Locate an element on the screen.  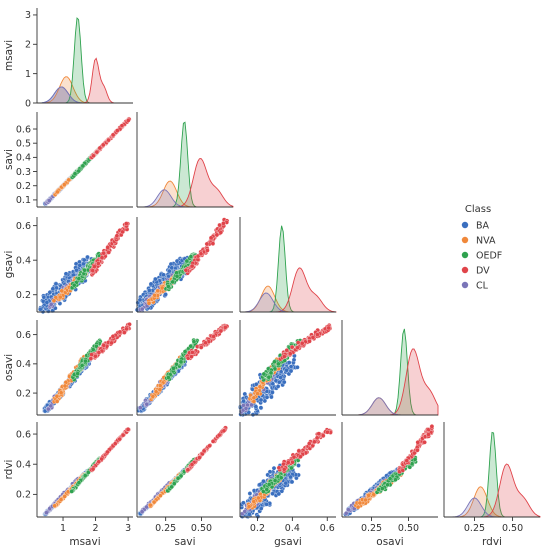
panel-osavi-vs-gsavi is located at coordinates (285, 370).